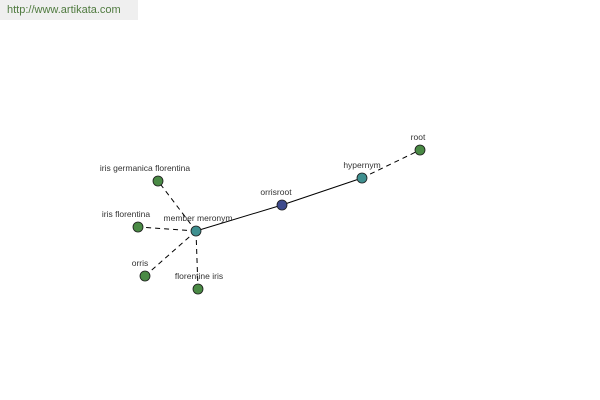 The height and width of the screenshot is (400, 600). I want to click on watermark-banner: http://www.artikata.com, so click(69, 10).